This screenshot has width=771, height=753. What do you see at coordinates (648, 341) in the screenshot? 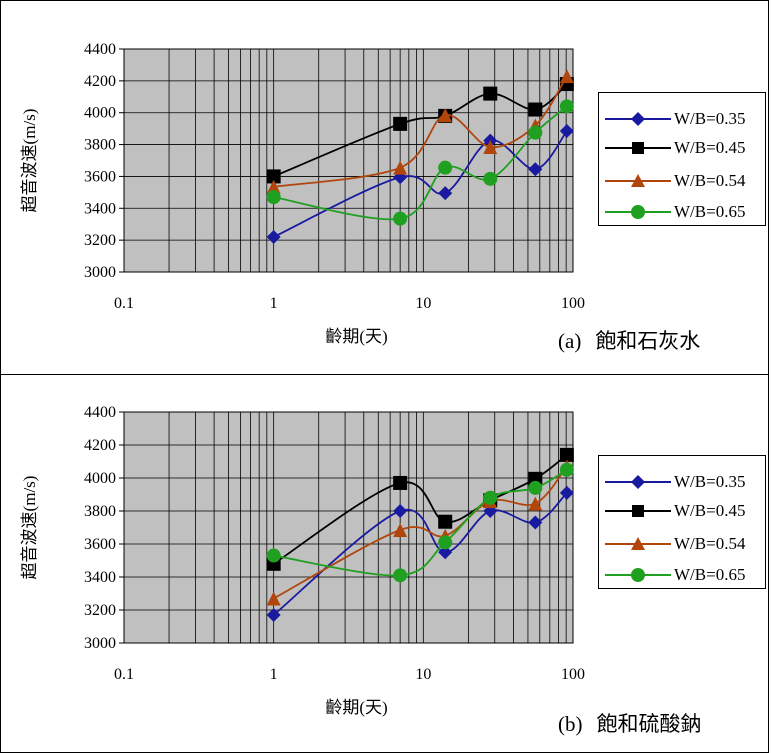
I see `caption-text: 飽和石灰水` at bounding box center [648, 341].